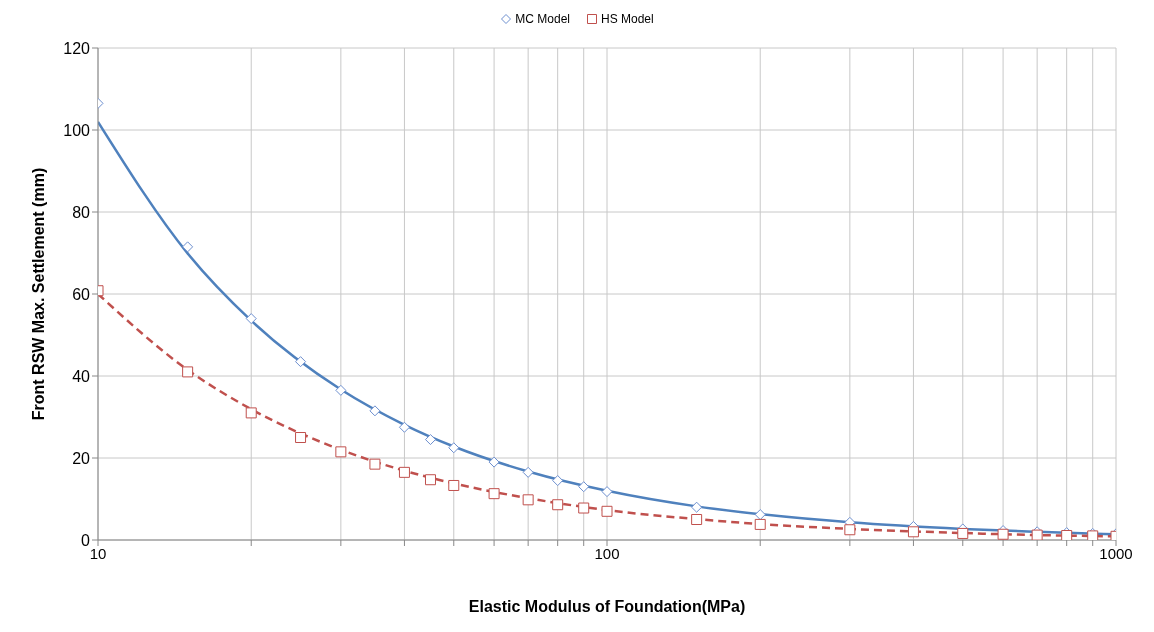  What do you see at coordinates (77, 48) in the screenshot?
I see `y-tick-label: 120` at bounding box center [77, 48].